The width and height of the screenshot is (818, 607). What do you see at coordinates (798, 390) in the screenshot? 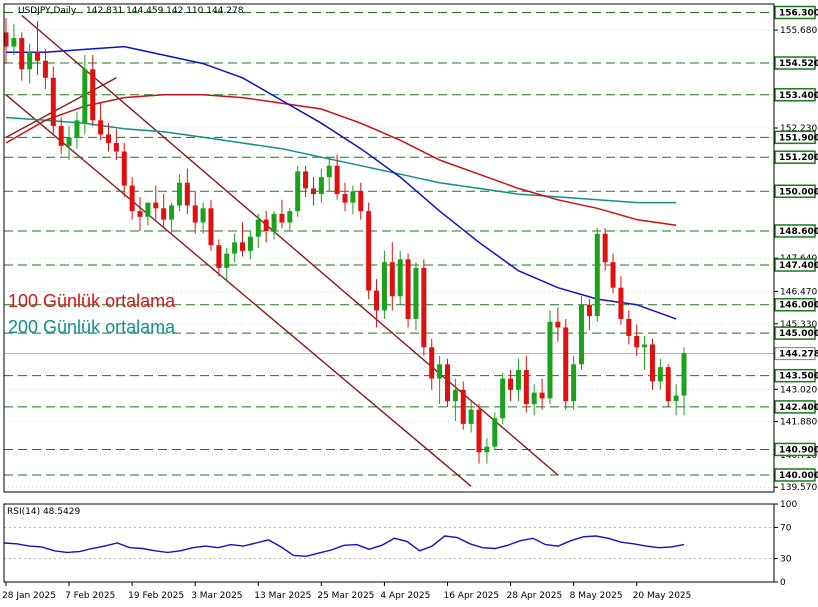
I see `price-tick-label: 143.020` at bounding box center [798, 390].